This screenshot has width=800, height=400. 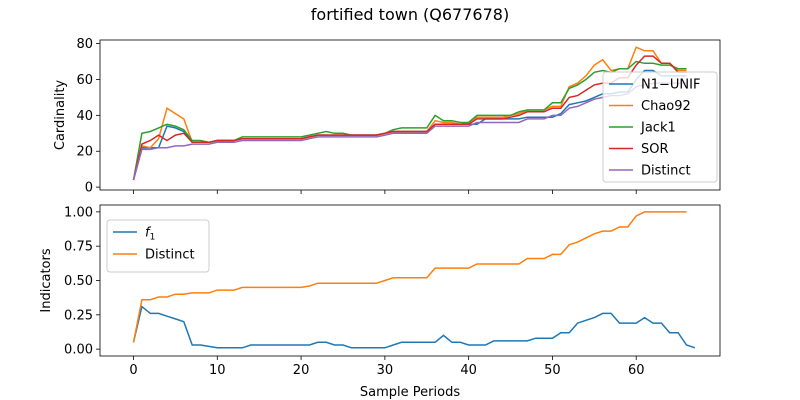 What do you see at coordinates (60, 115) in the screenshot?
I see `cardinality-y-axis-label: Cardinality` at bounding box center [60, 115].